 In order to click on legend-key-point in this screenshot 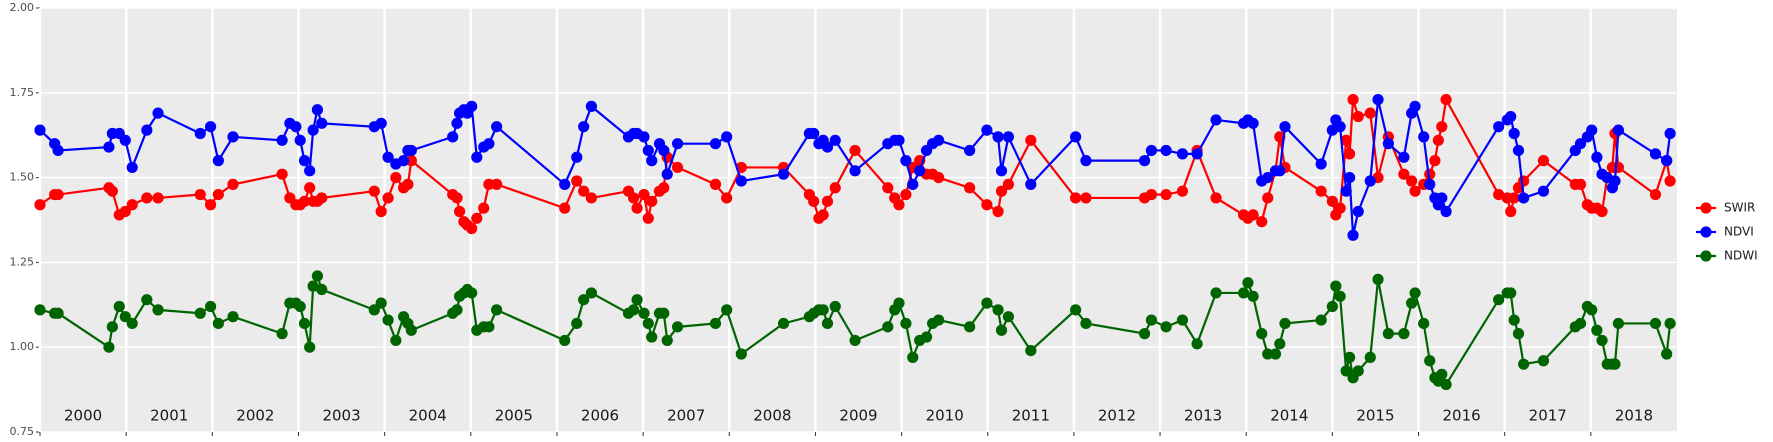, I will do `click(1706, 208)`.